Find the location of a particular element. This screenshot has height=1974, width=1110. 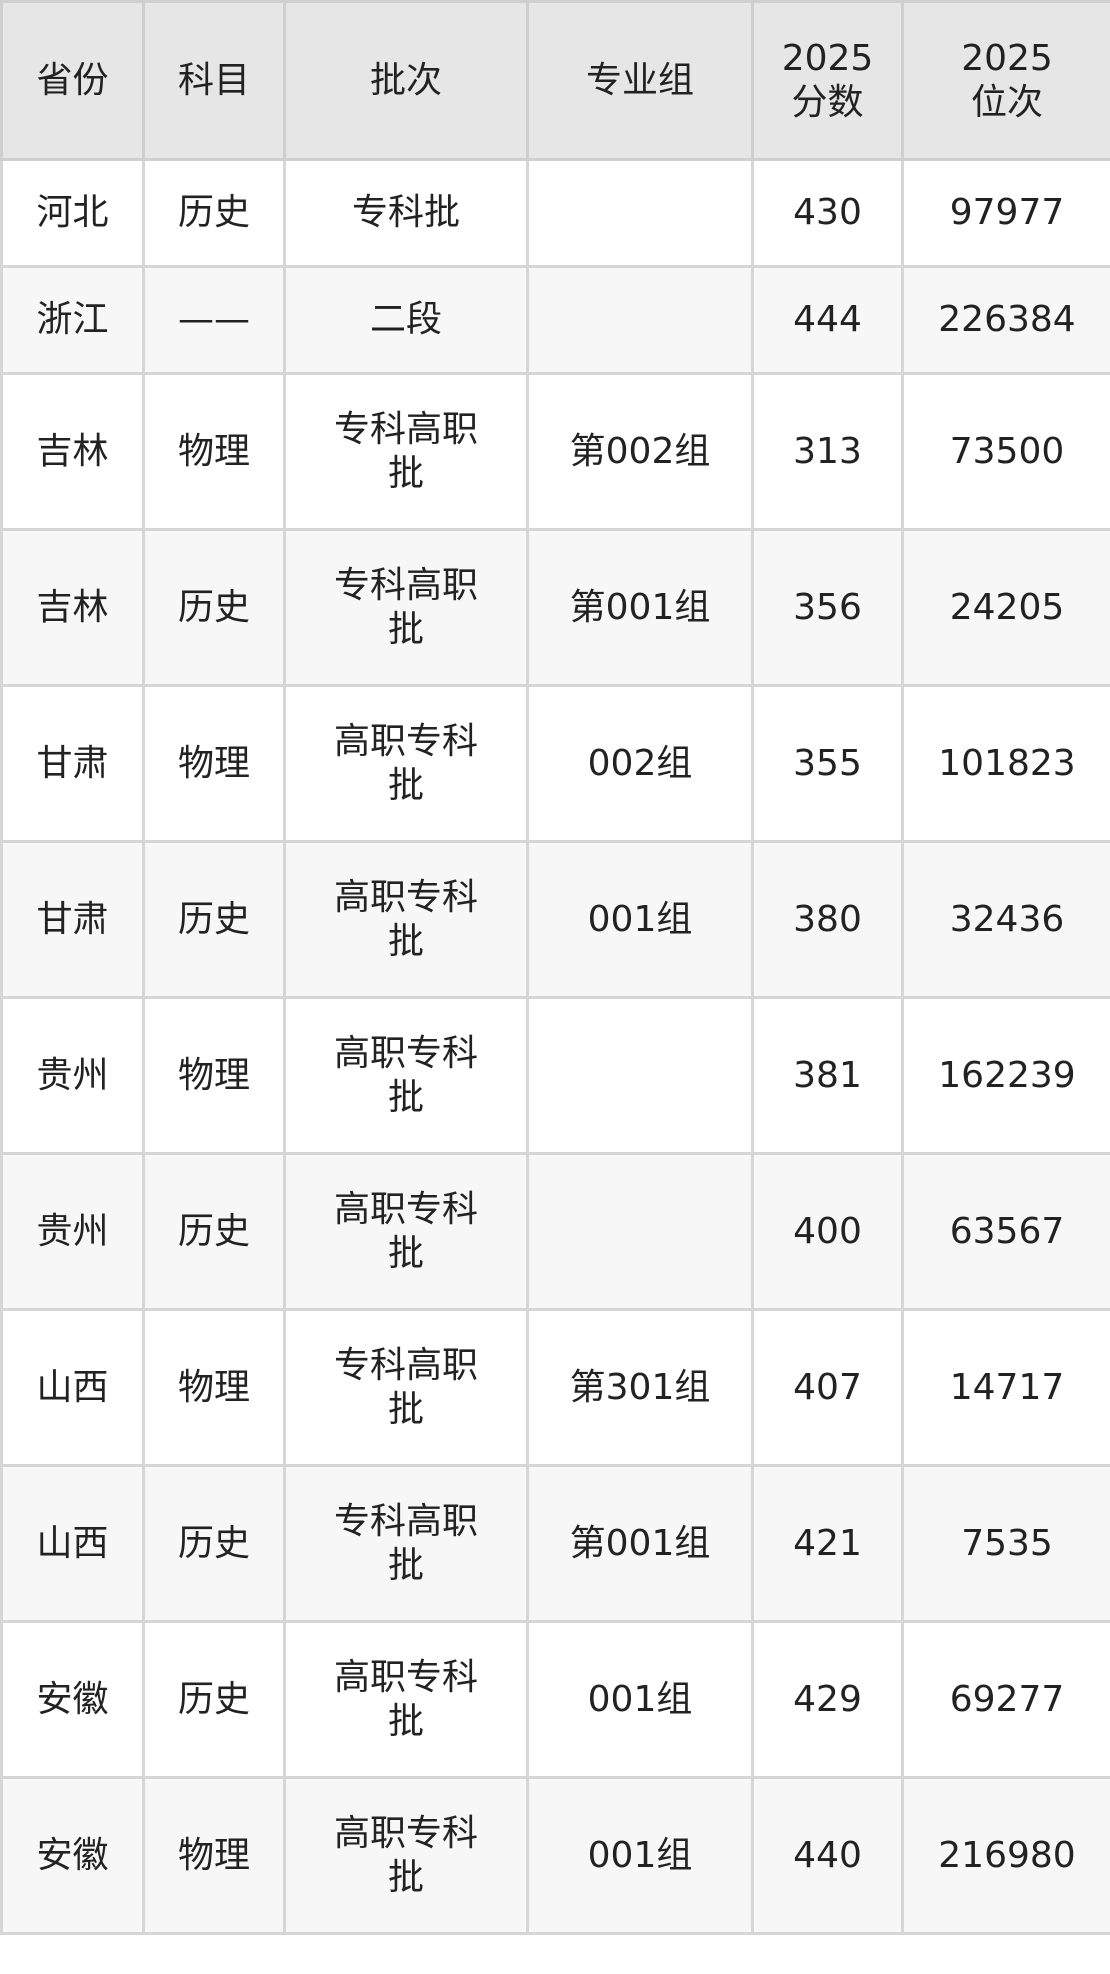

header-major-group: 专业组 is located at coordinates (640, 80).